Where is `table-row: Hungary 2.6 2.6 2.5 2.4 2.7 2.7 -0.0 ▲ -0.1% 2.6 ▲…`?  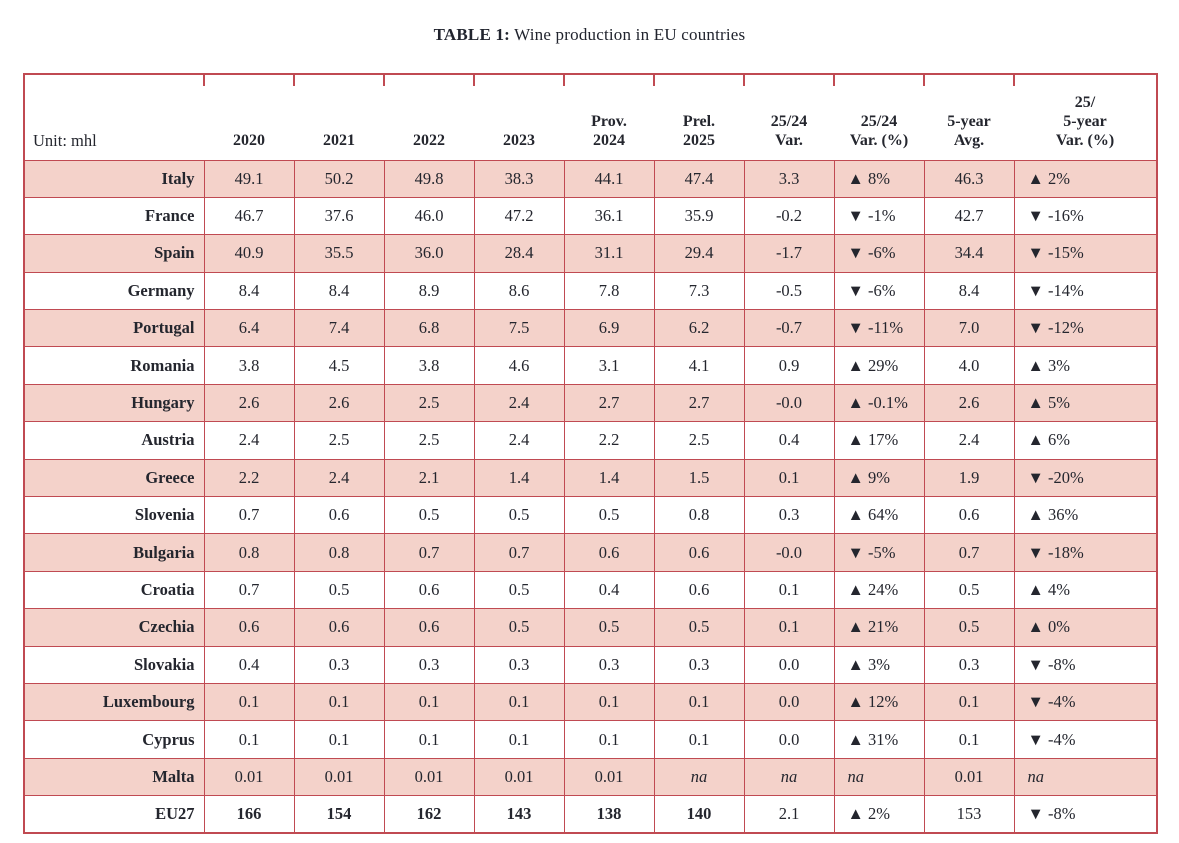
table-row: Hungary 2.6 2.6 2.5 2.4 2.7 2.7 -0.0 ▲ -0.1% 2.6 ▲… is located at coordinates (590, 403).